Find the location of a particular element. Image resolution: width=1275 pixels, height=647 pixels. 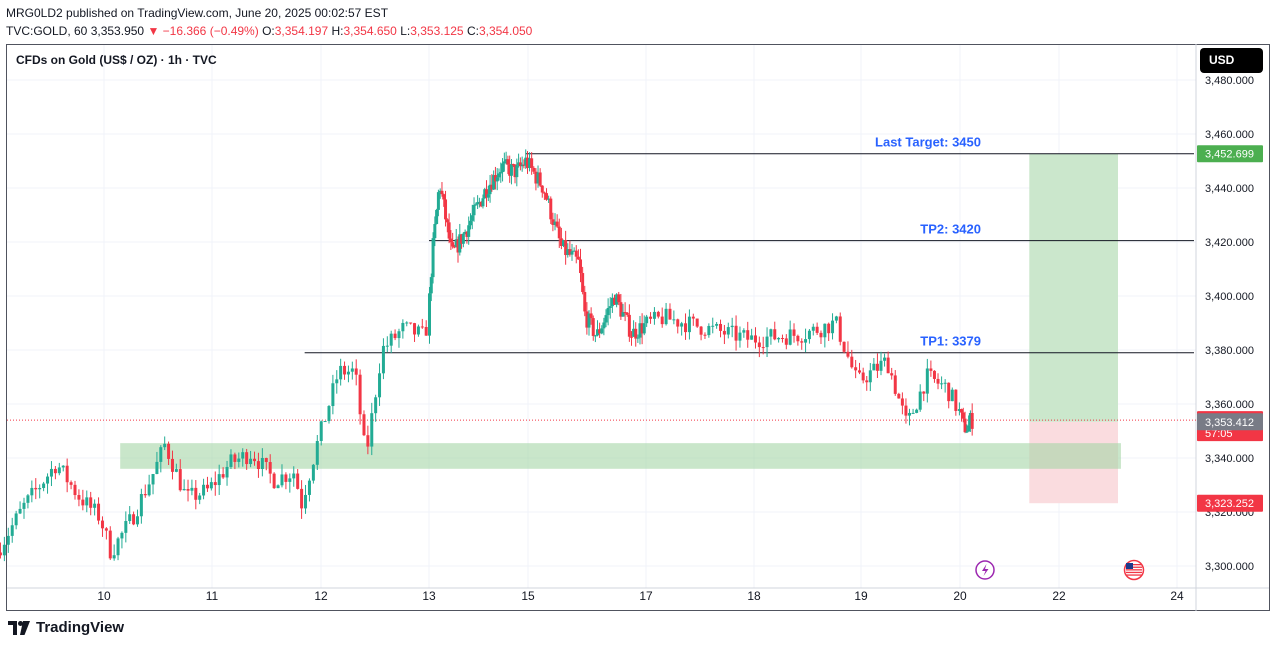

price-tick-label: 3,340.000 is located at coordinates (1229, 459).